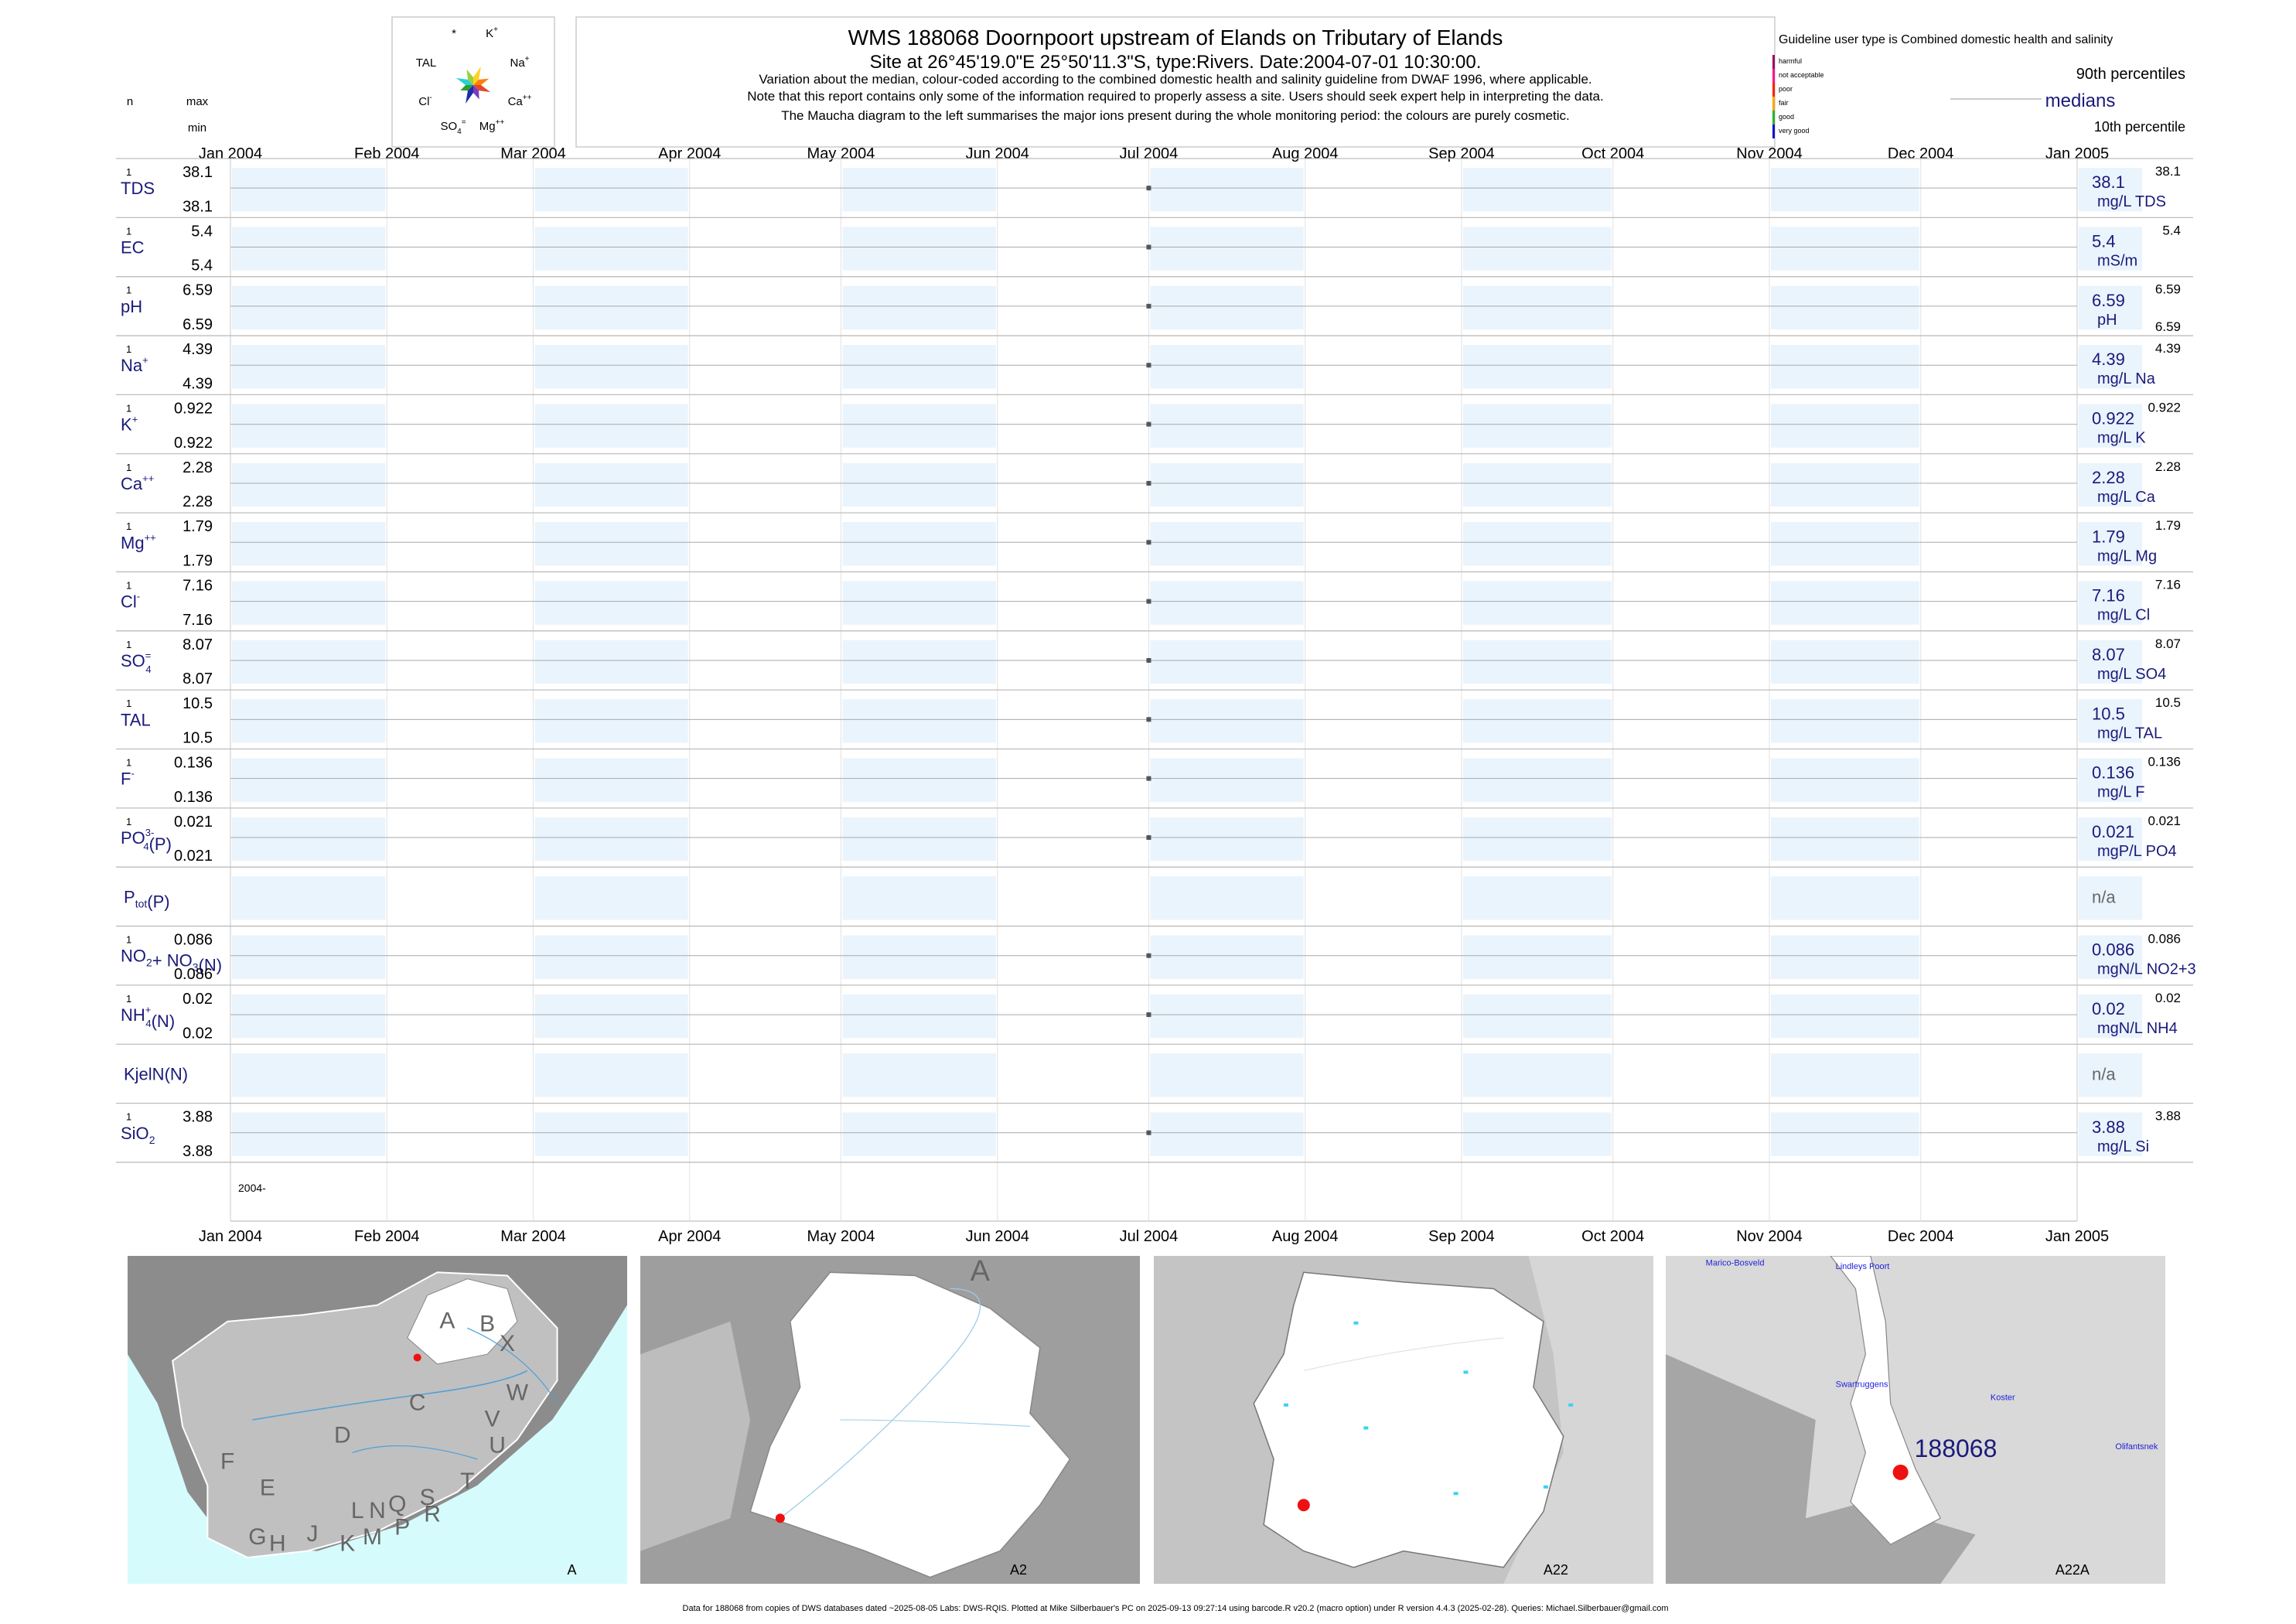  What do you see at coordinates (2123, 615) in the screenshot?
I see `unit-label: mg/L Cl` at bounding box center [2123, 615].